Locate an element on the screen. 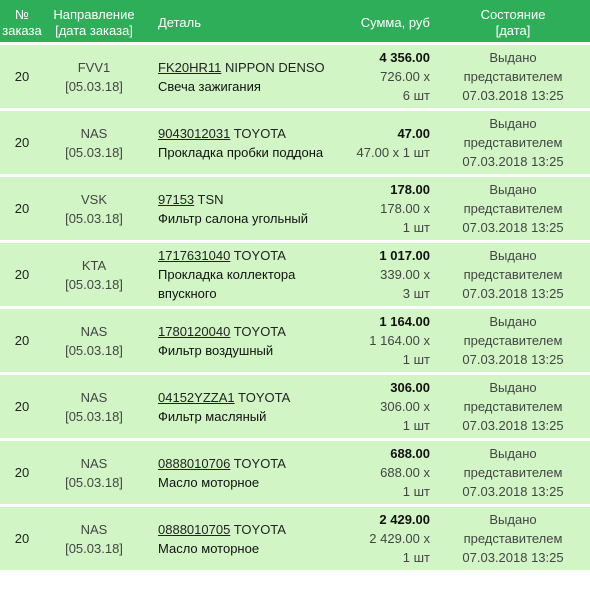  unit-price: 2 429.00 x is located at coordinates (399, 538).